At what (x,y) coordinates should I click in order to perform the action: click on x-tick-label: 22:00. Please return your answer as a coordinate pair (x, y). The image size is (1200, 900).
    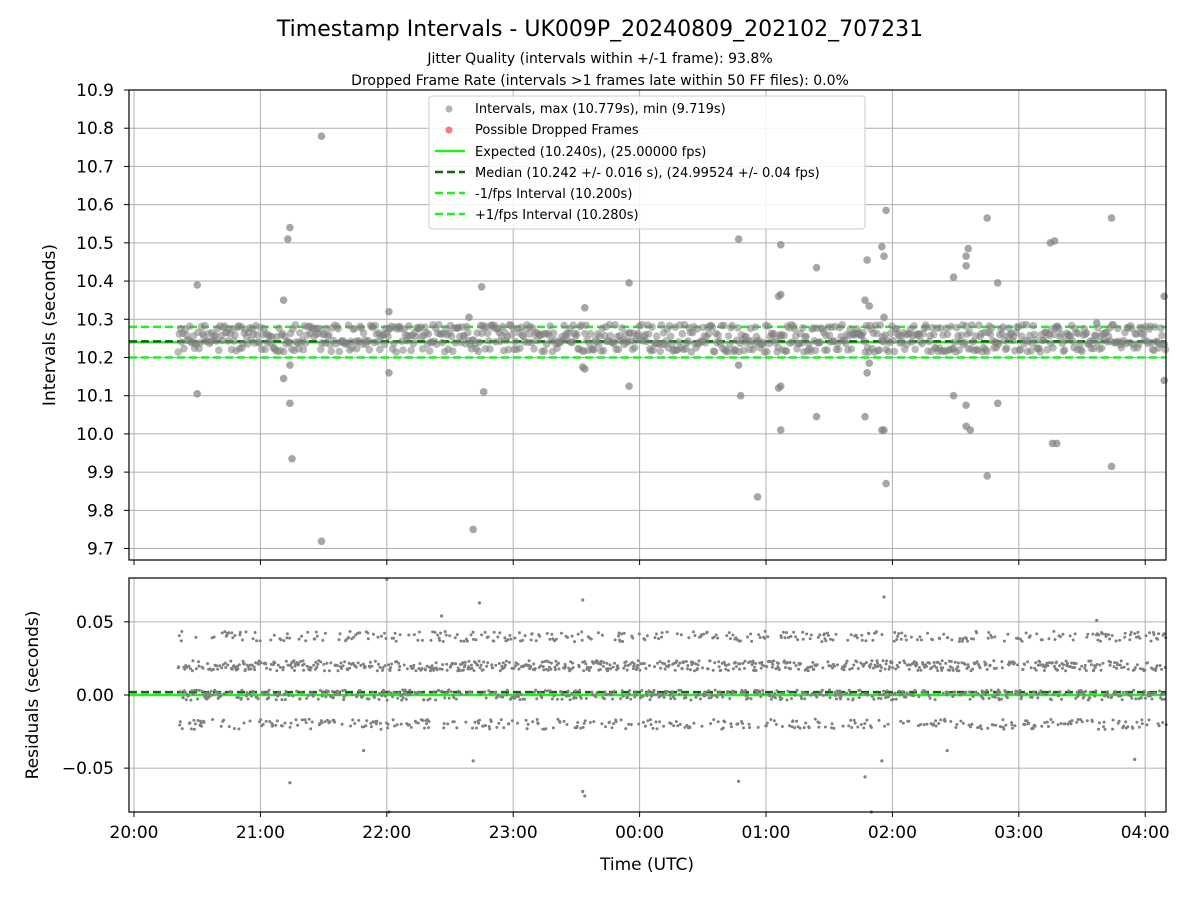
    Looking at the image, I should click on (386, 833).